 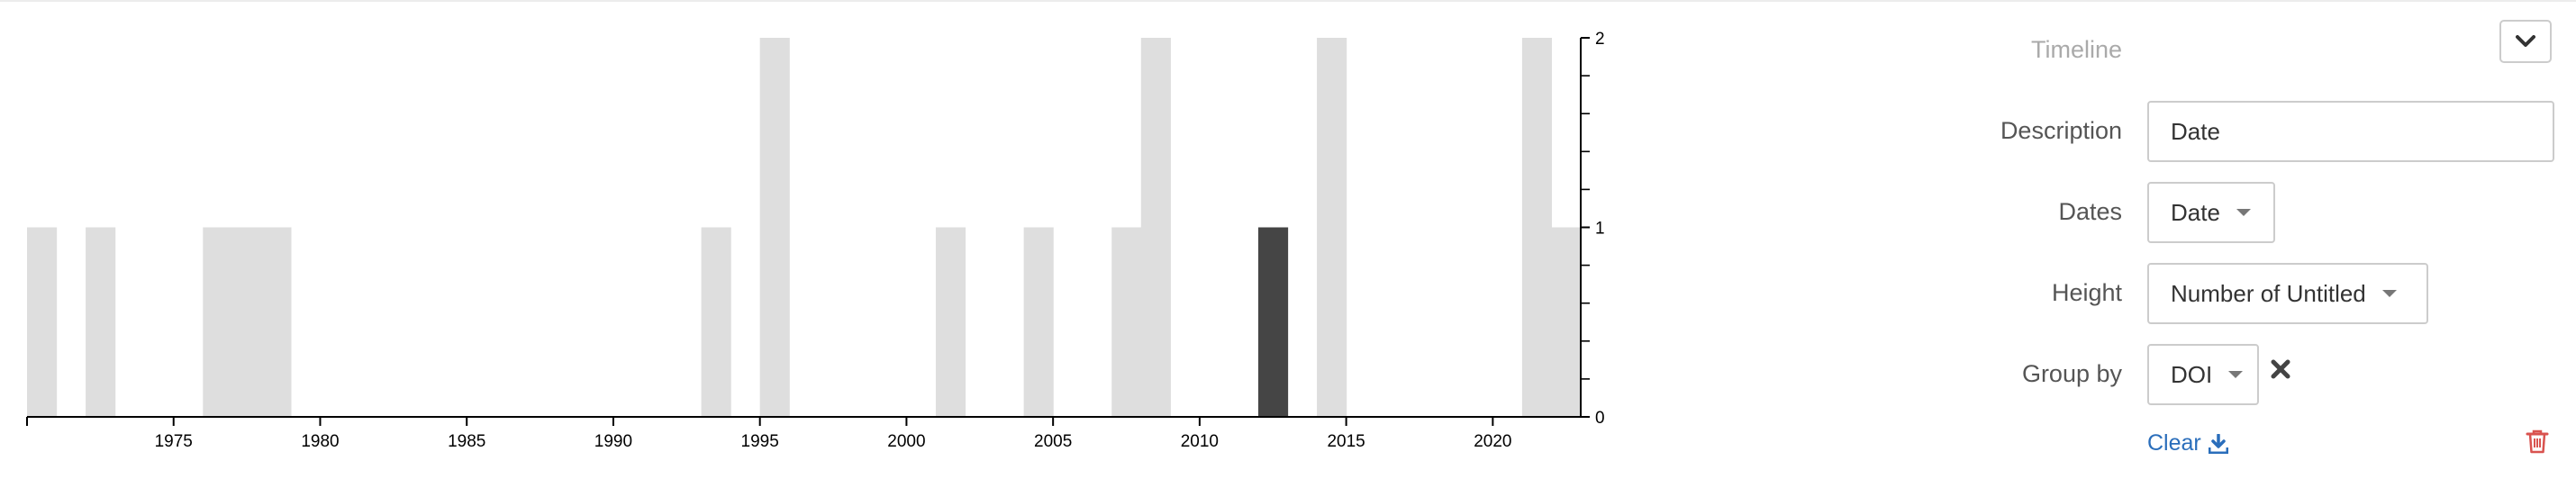 I want to click on dates-value: Date, so click(x=2195, y=212).